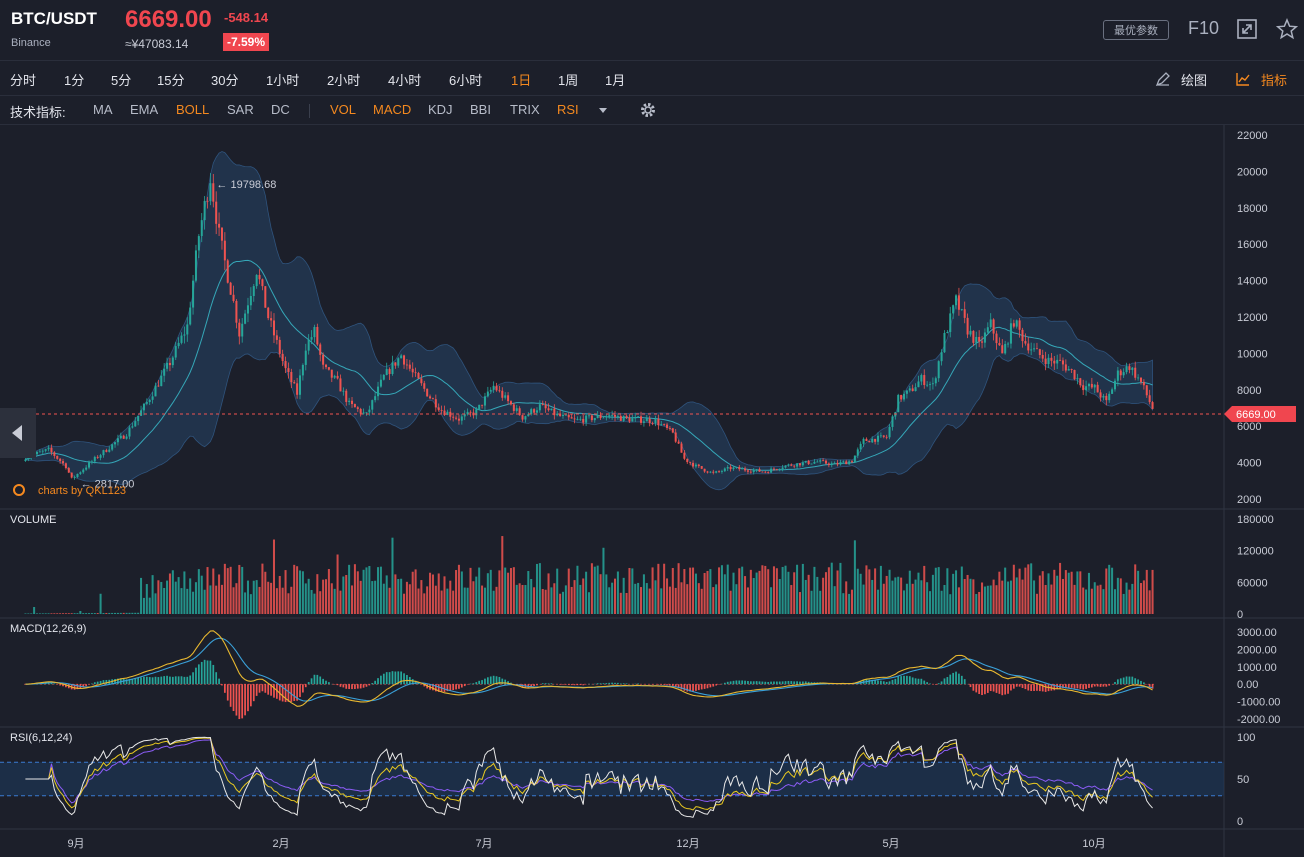  Describe the element at coordinates (480, 109) in the screenshot. I see `ind-bbi: BBI` at that location.